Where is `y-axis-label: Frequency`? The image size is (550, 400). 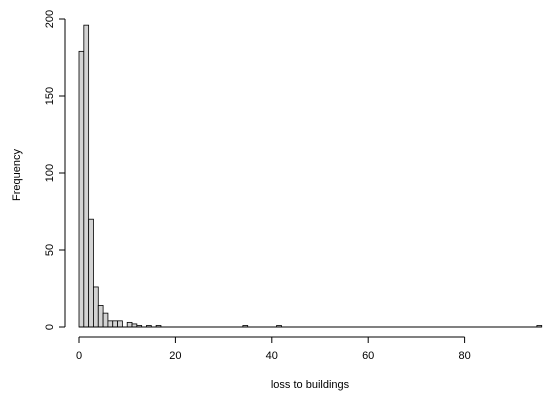
y-axis-label: Frequency is located at coordinates (17, 175).